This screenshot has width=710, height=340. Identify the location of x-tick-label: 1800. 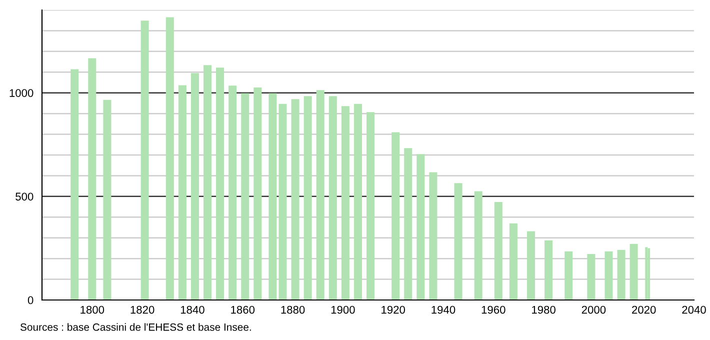
(92, 310).